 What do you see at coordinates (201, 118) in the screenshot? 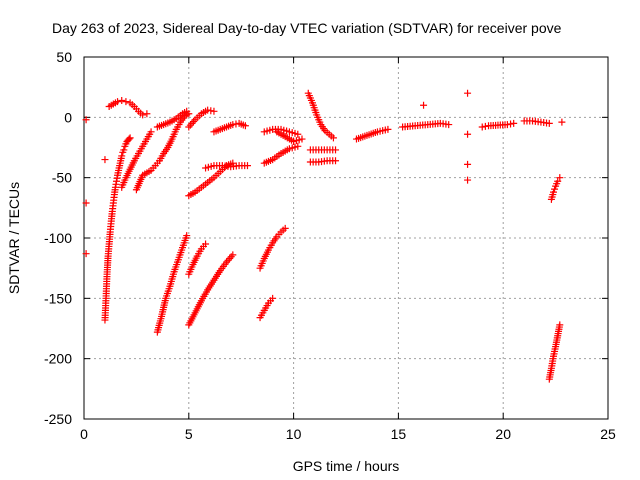
I see `series-sat-j` at bounding box center [201, 118].